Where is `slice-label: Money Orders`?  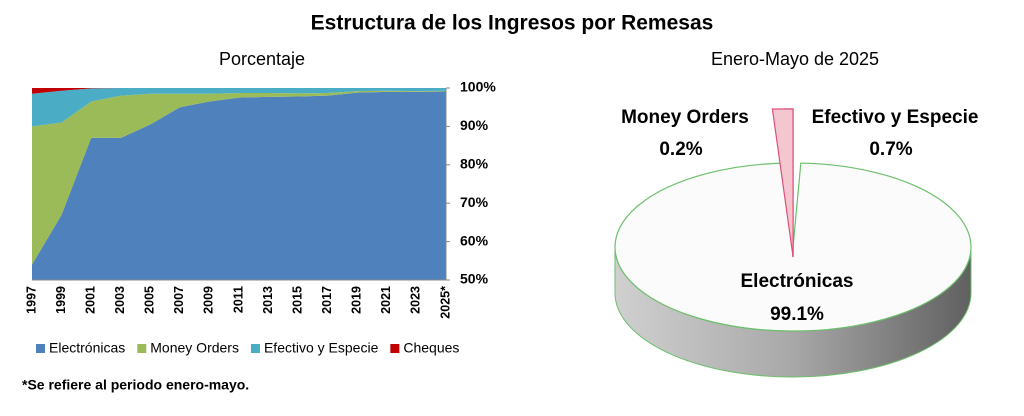
slice-label: Money Orders is located at coordinates (685, 117).